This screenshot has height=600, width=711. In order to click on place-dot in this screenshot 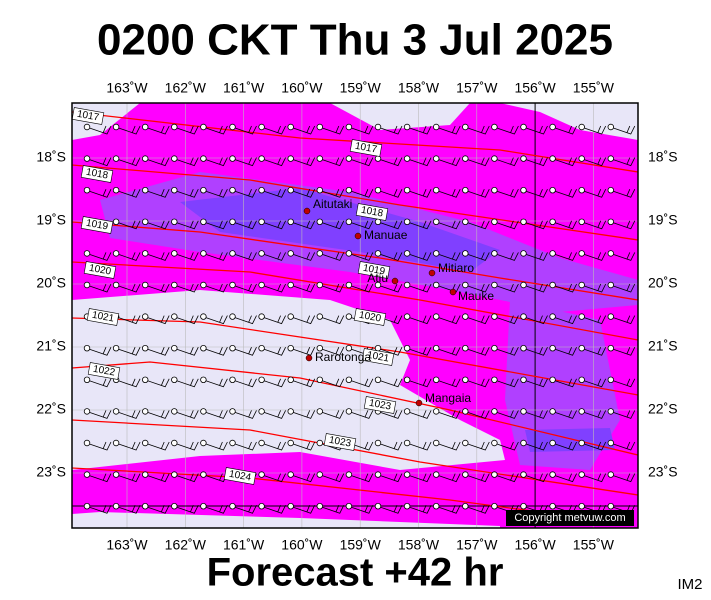, I will do `click(309, 358)`.